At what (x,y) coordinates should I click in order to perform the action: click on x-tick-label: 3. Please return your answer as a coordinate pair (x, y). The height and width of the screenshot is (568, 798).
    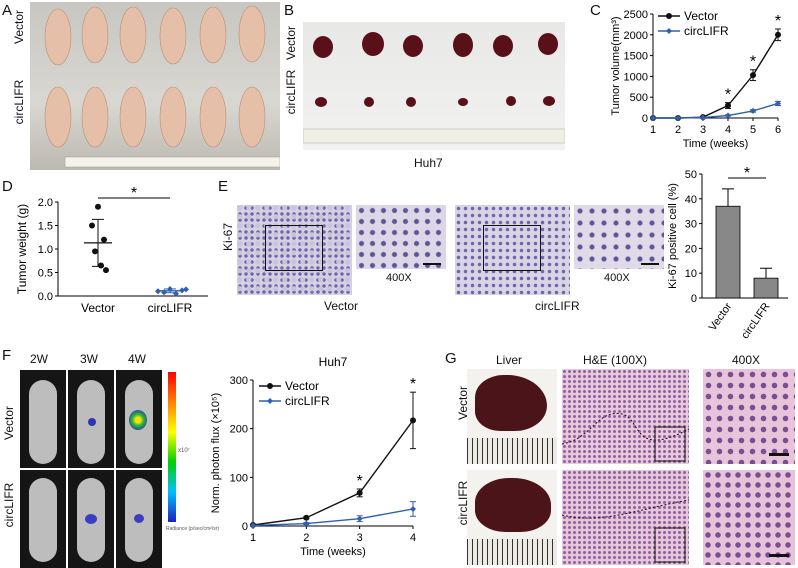
    Looking at the image, I should click on (703, 130).